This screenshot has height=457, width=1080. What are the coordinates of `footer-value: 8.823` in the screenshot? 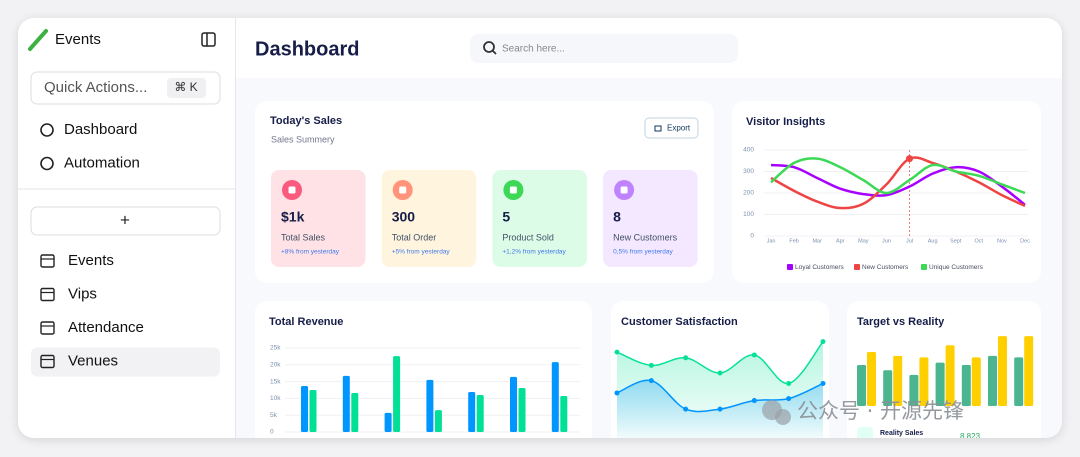 It's located at (970, 435).